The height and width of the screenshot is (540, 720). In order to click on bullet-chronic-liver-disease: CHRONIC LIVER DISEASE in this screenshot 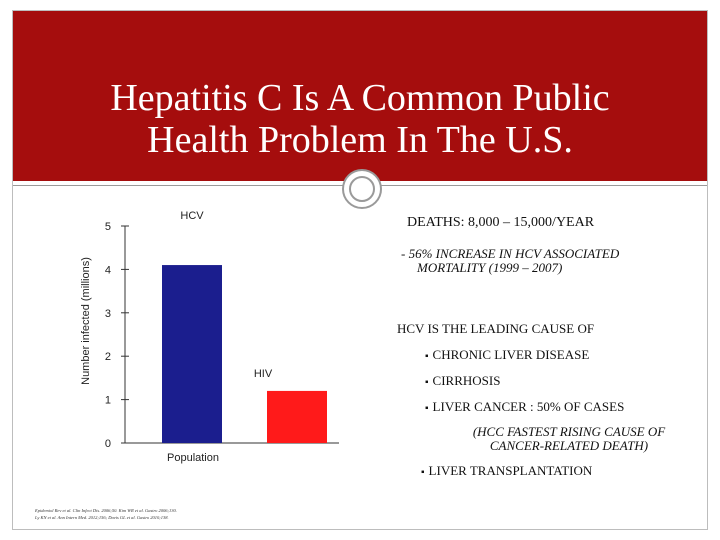, I will do `click(507, 355)`.